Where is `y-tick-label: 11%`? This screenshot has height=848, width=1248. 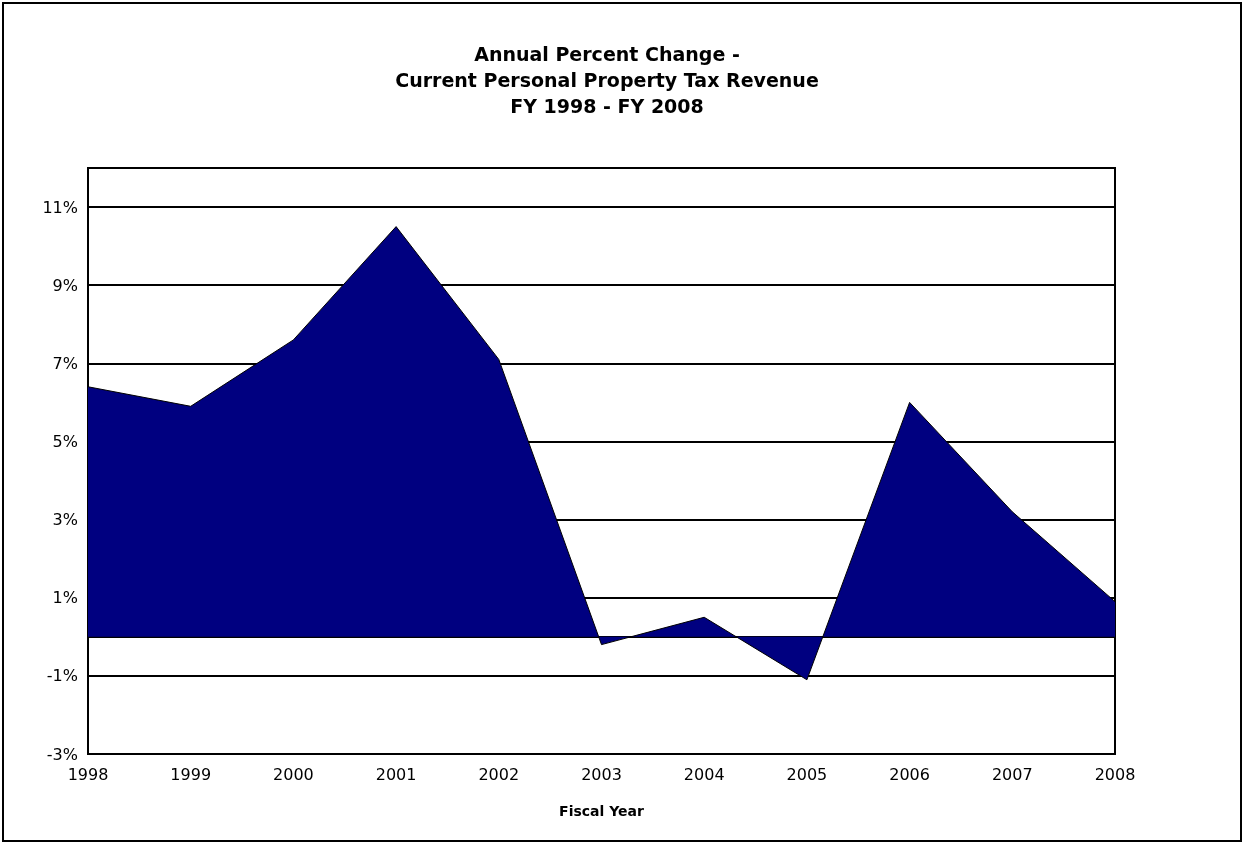 y-tick-label: 11% is located at coordinates (60, 207).